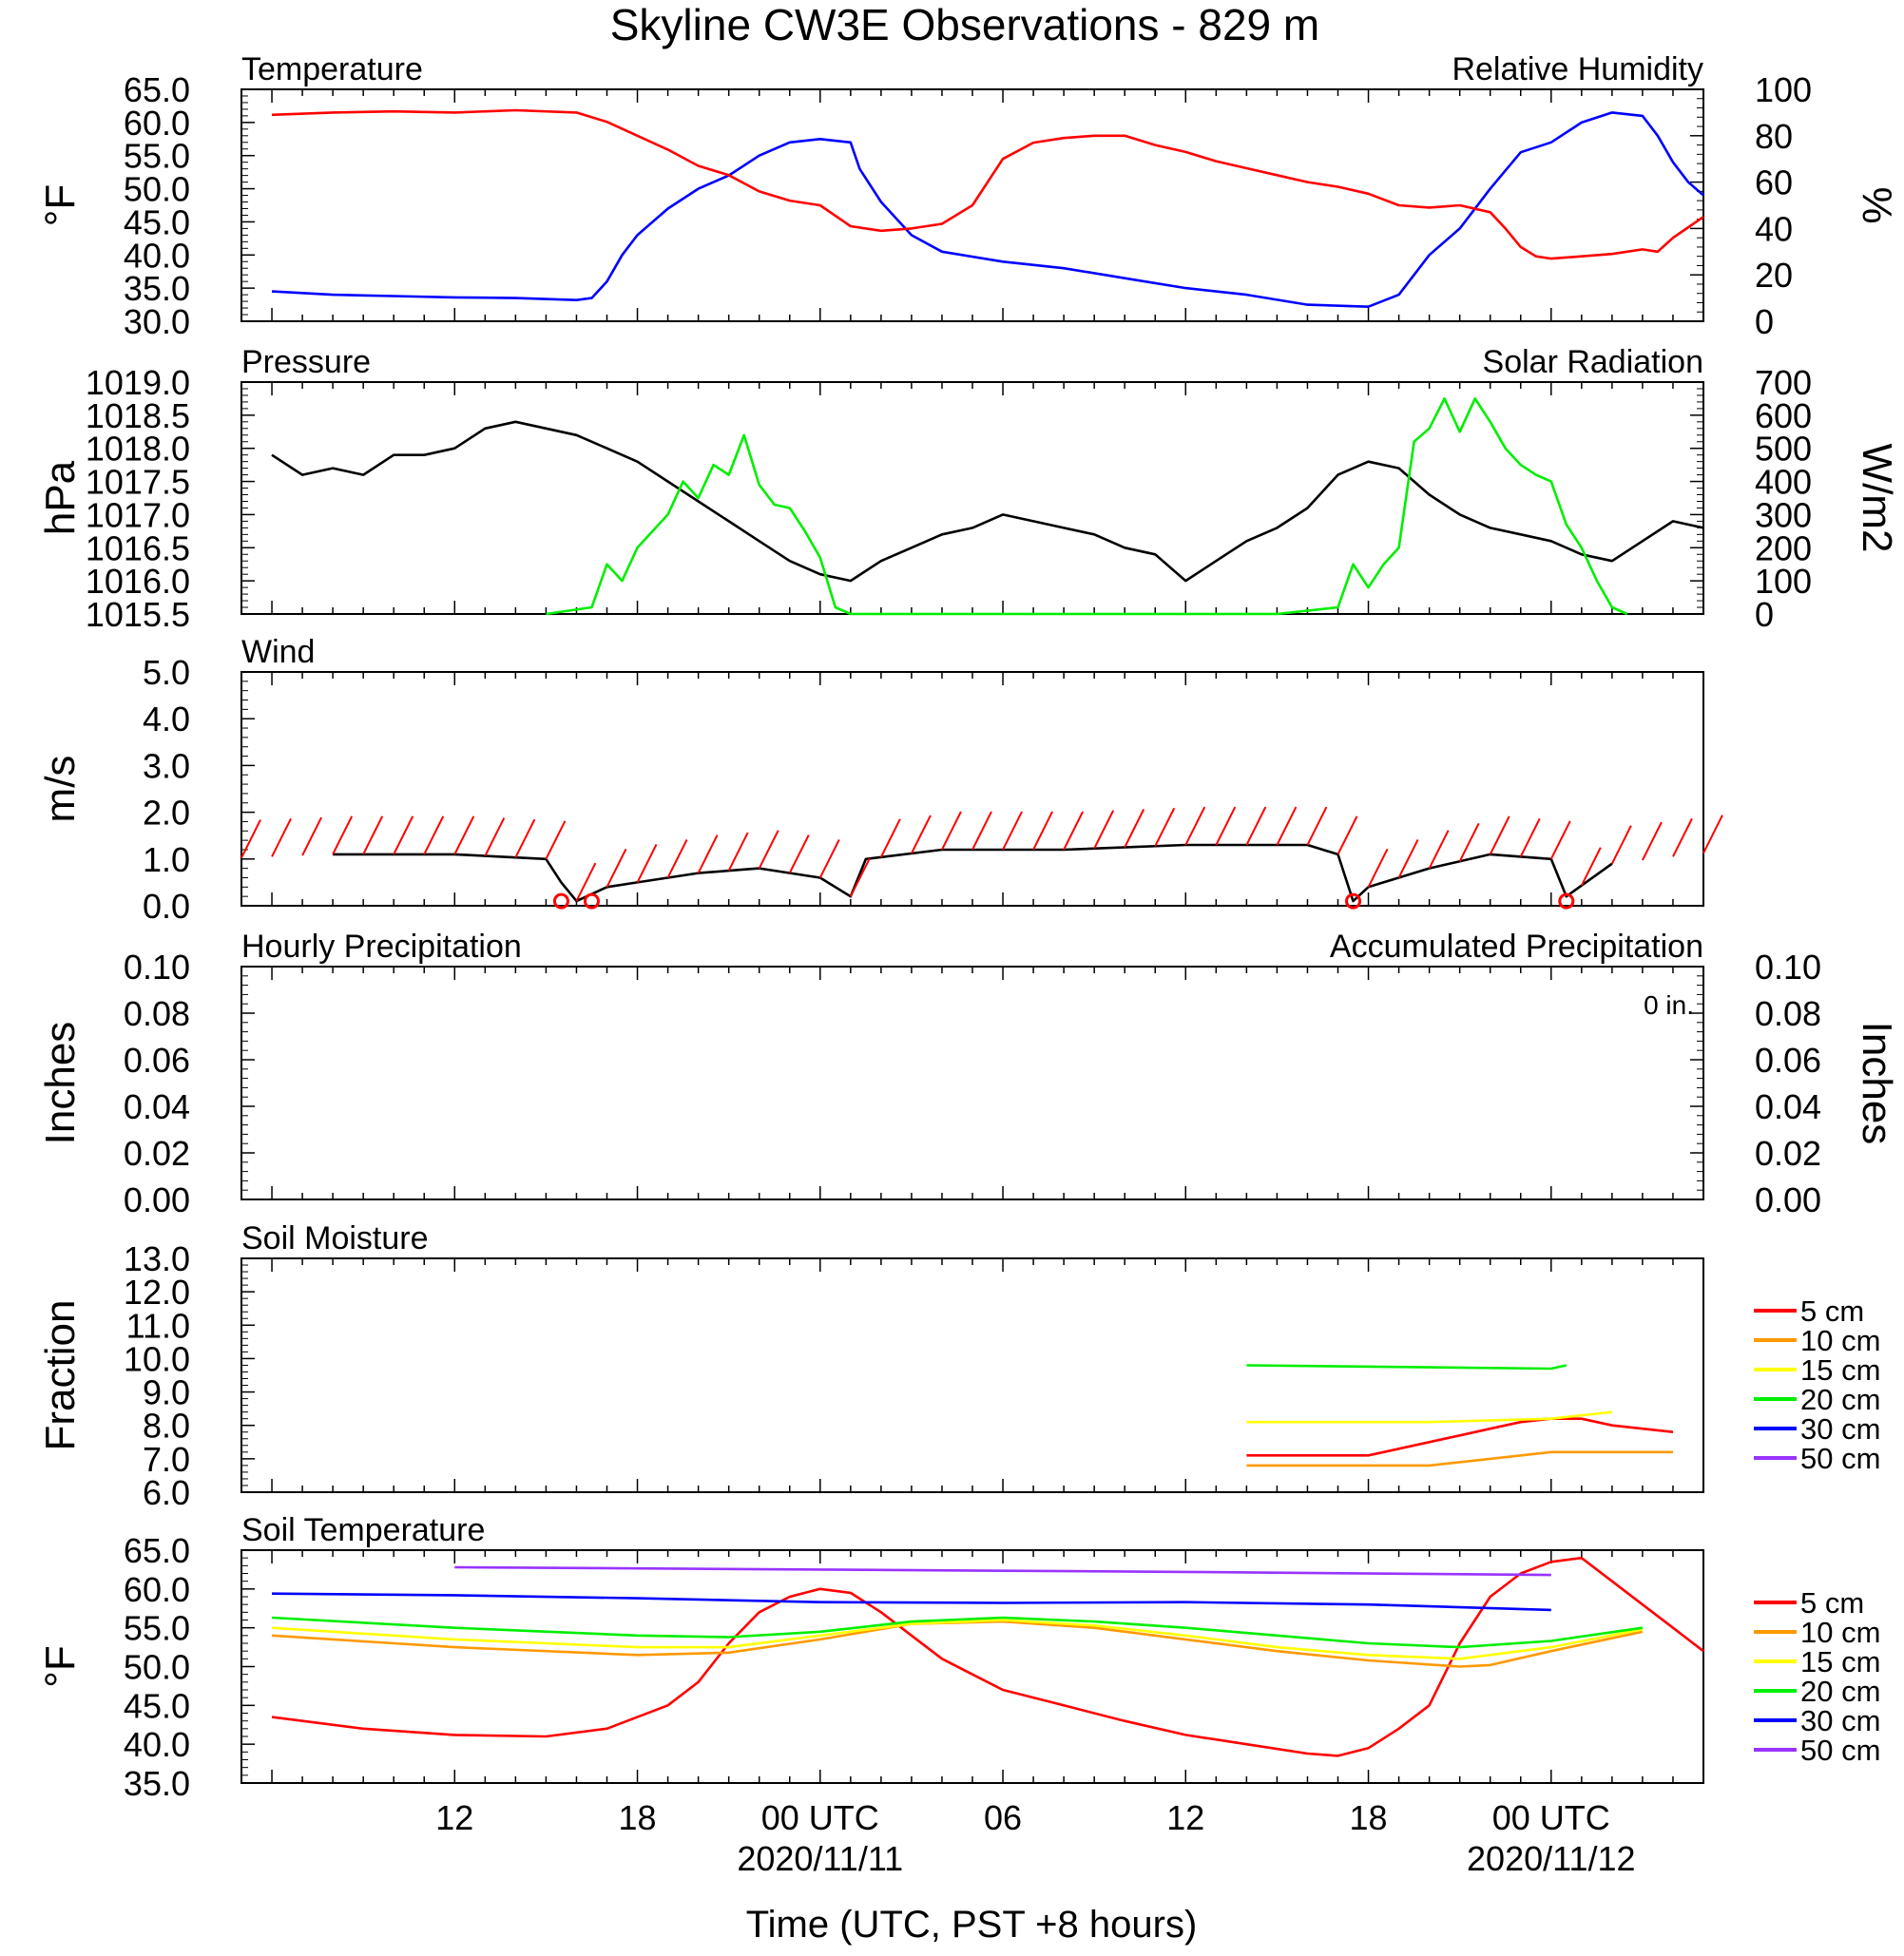  Describe the element at coordinates (157, 1358) in the screenshot. I see `y-tick-label: 10.0` at that location.